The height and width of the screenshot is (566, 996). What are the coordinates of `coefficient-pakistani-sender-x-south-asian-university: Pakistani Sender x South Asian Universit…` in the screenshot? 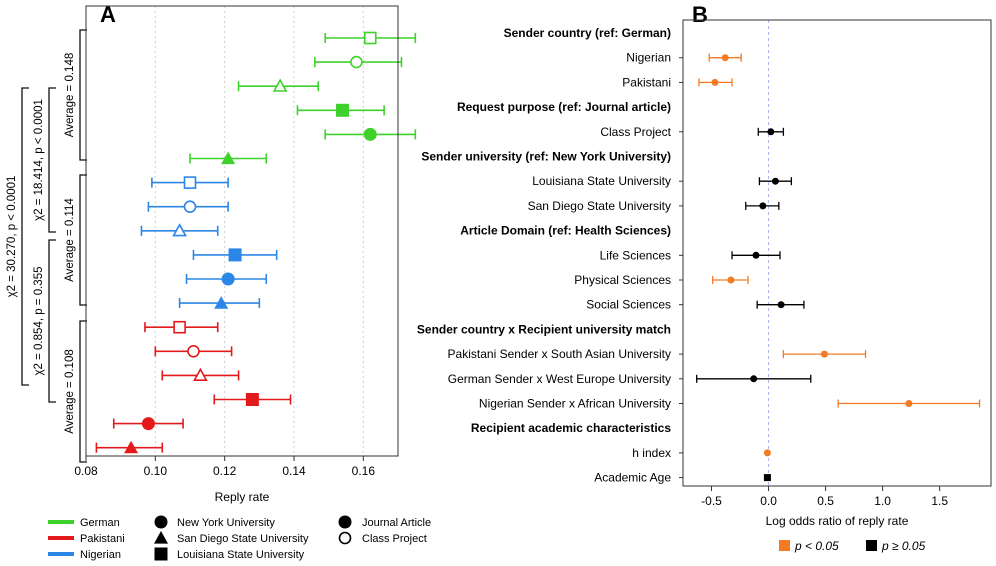 It's located at (657, 354).